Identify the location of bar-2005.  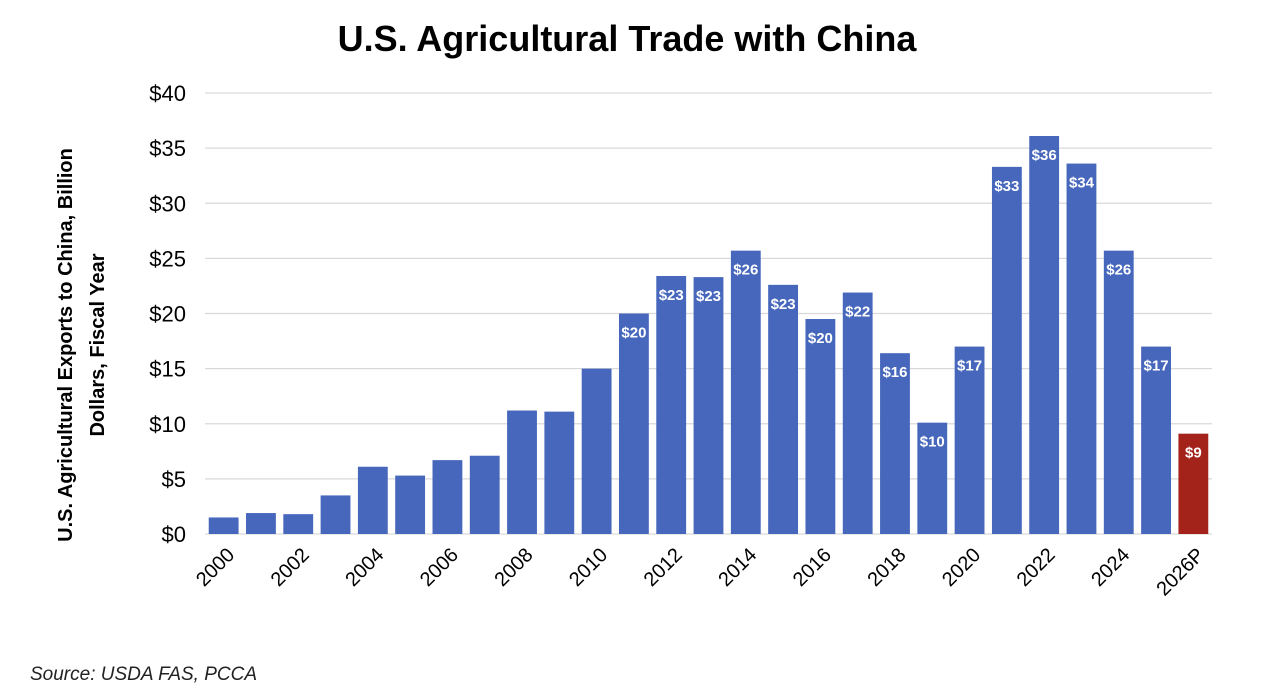
(410, 504).